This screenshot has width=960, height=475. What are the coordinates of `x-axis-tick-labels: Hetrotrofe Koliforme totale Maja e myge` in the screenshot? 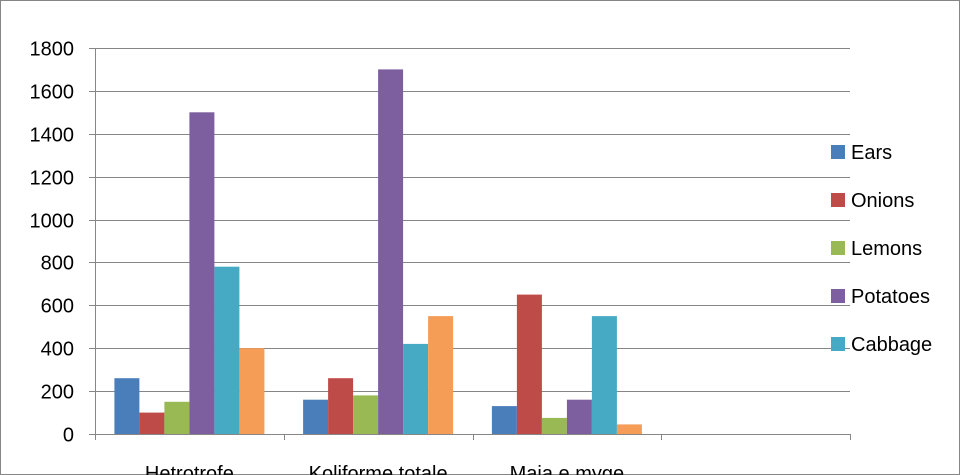 It's located at (384, 469).